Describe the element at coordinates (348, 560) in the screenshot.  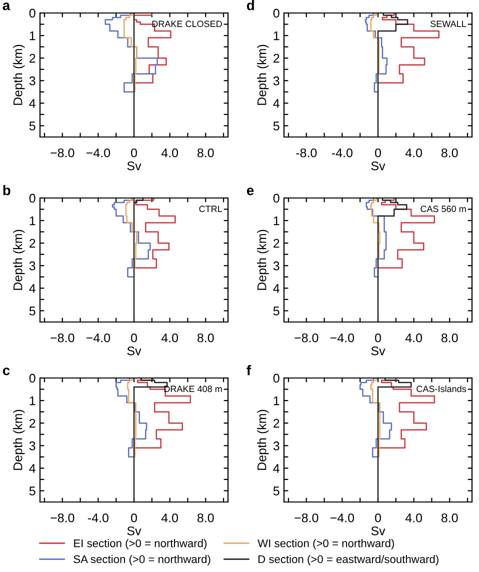
I see `legend-label: D section (>0 = eastward/southward)` at that location.